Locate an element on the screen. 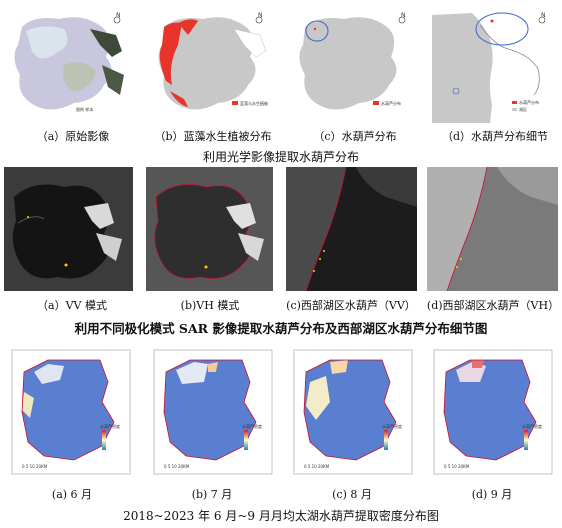  caption-2d: (d)西部湖区水葫芦（VH） is located at coordinates (493, 305).